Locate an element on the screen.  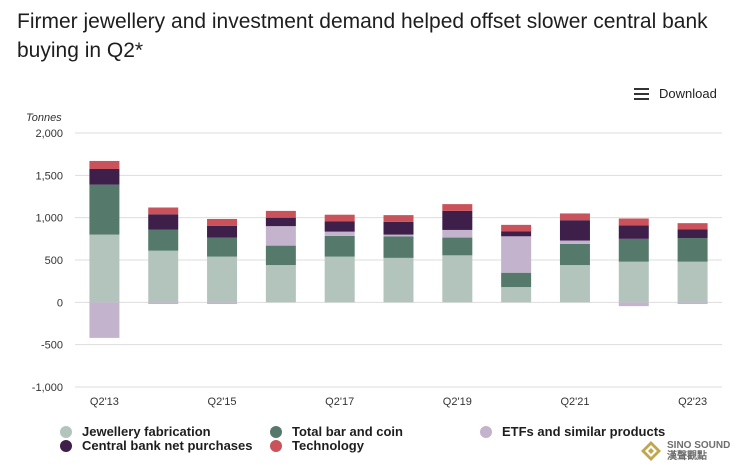
legend-swatch-etfs is located at coordinates (486, 431).